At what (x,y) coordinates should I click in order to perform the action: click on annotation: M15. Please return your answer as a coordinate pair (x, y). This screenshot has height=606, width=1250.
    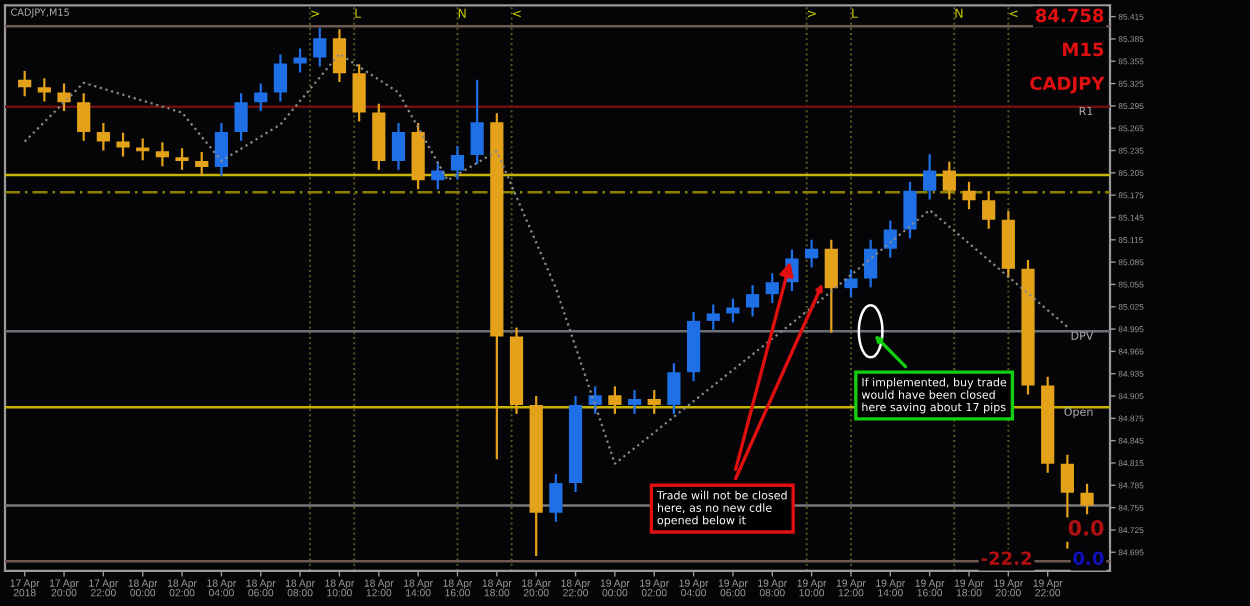
    Looking at the image, I should click on (1083, 49).